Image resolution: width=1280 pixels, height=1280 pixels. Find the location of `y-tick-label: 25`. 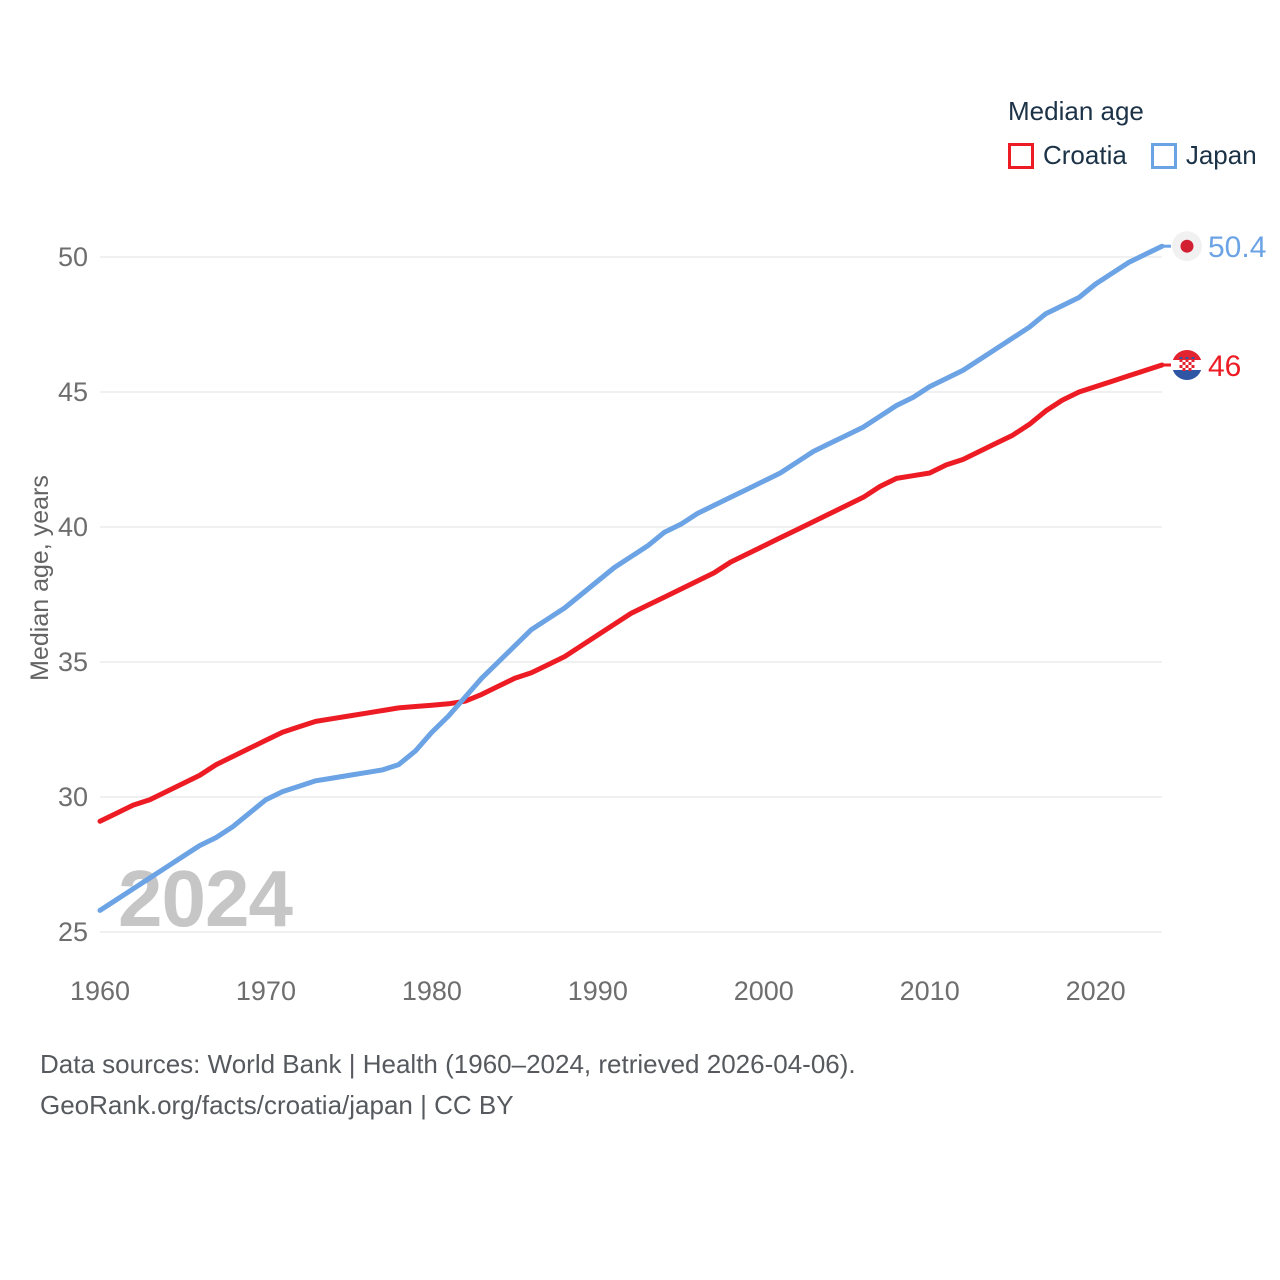

y-tick-label: 25 is located at coordinates (73, 932).